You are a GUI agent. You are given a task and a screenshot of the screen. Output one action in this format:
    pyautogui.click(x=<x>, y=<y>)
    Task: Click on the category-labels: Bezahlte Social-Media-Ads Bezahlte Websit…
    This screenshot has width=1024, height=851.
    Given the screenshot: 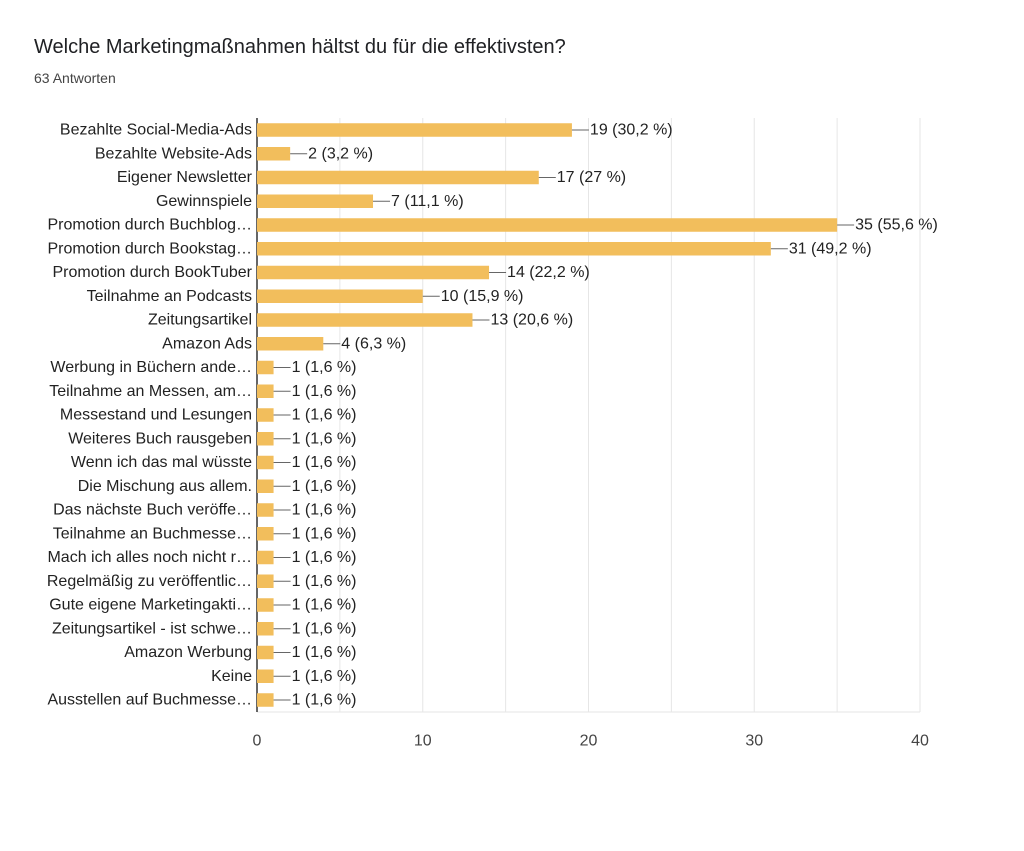 What is the action you would take?
    pyautogui.click(x=150, y=415)
    